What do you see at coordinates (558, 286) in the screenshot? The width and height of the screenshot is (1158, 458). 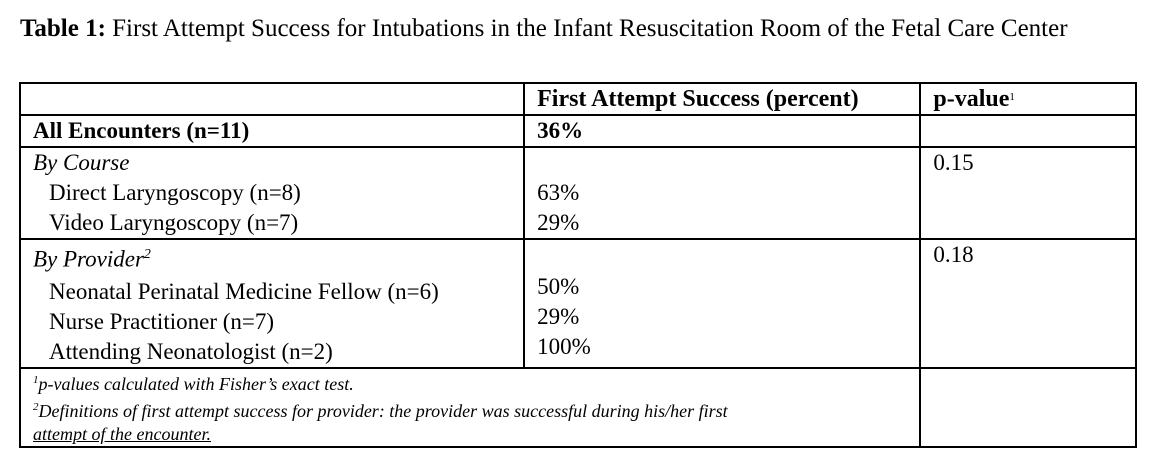 I see `provider-fellow-value: 50%` at bounding box center [558, 286].